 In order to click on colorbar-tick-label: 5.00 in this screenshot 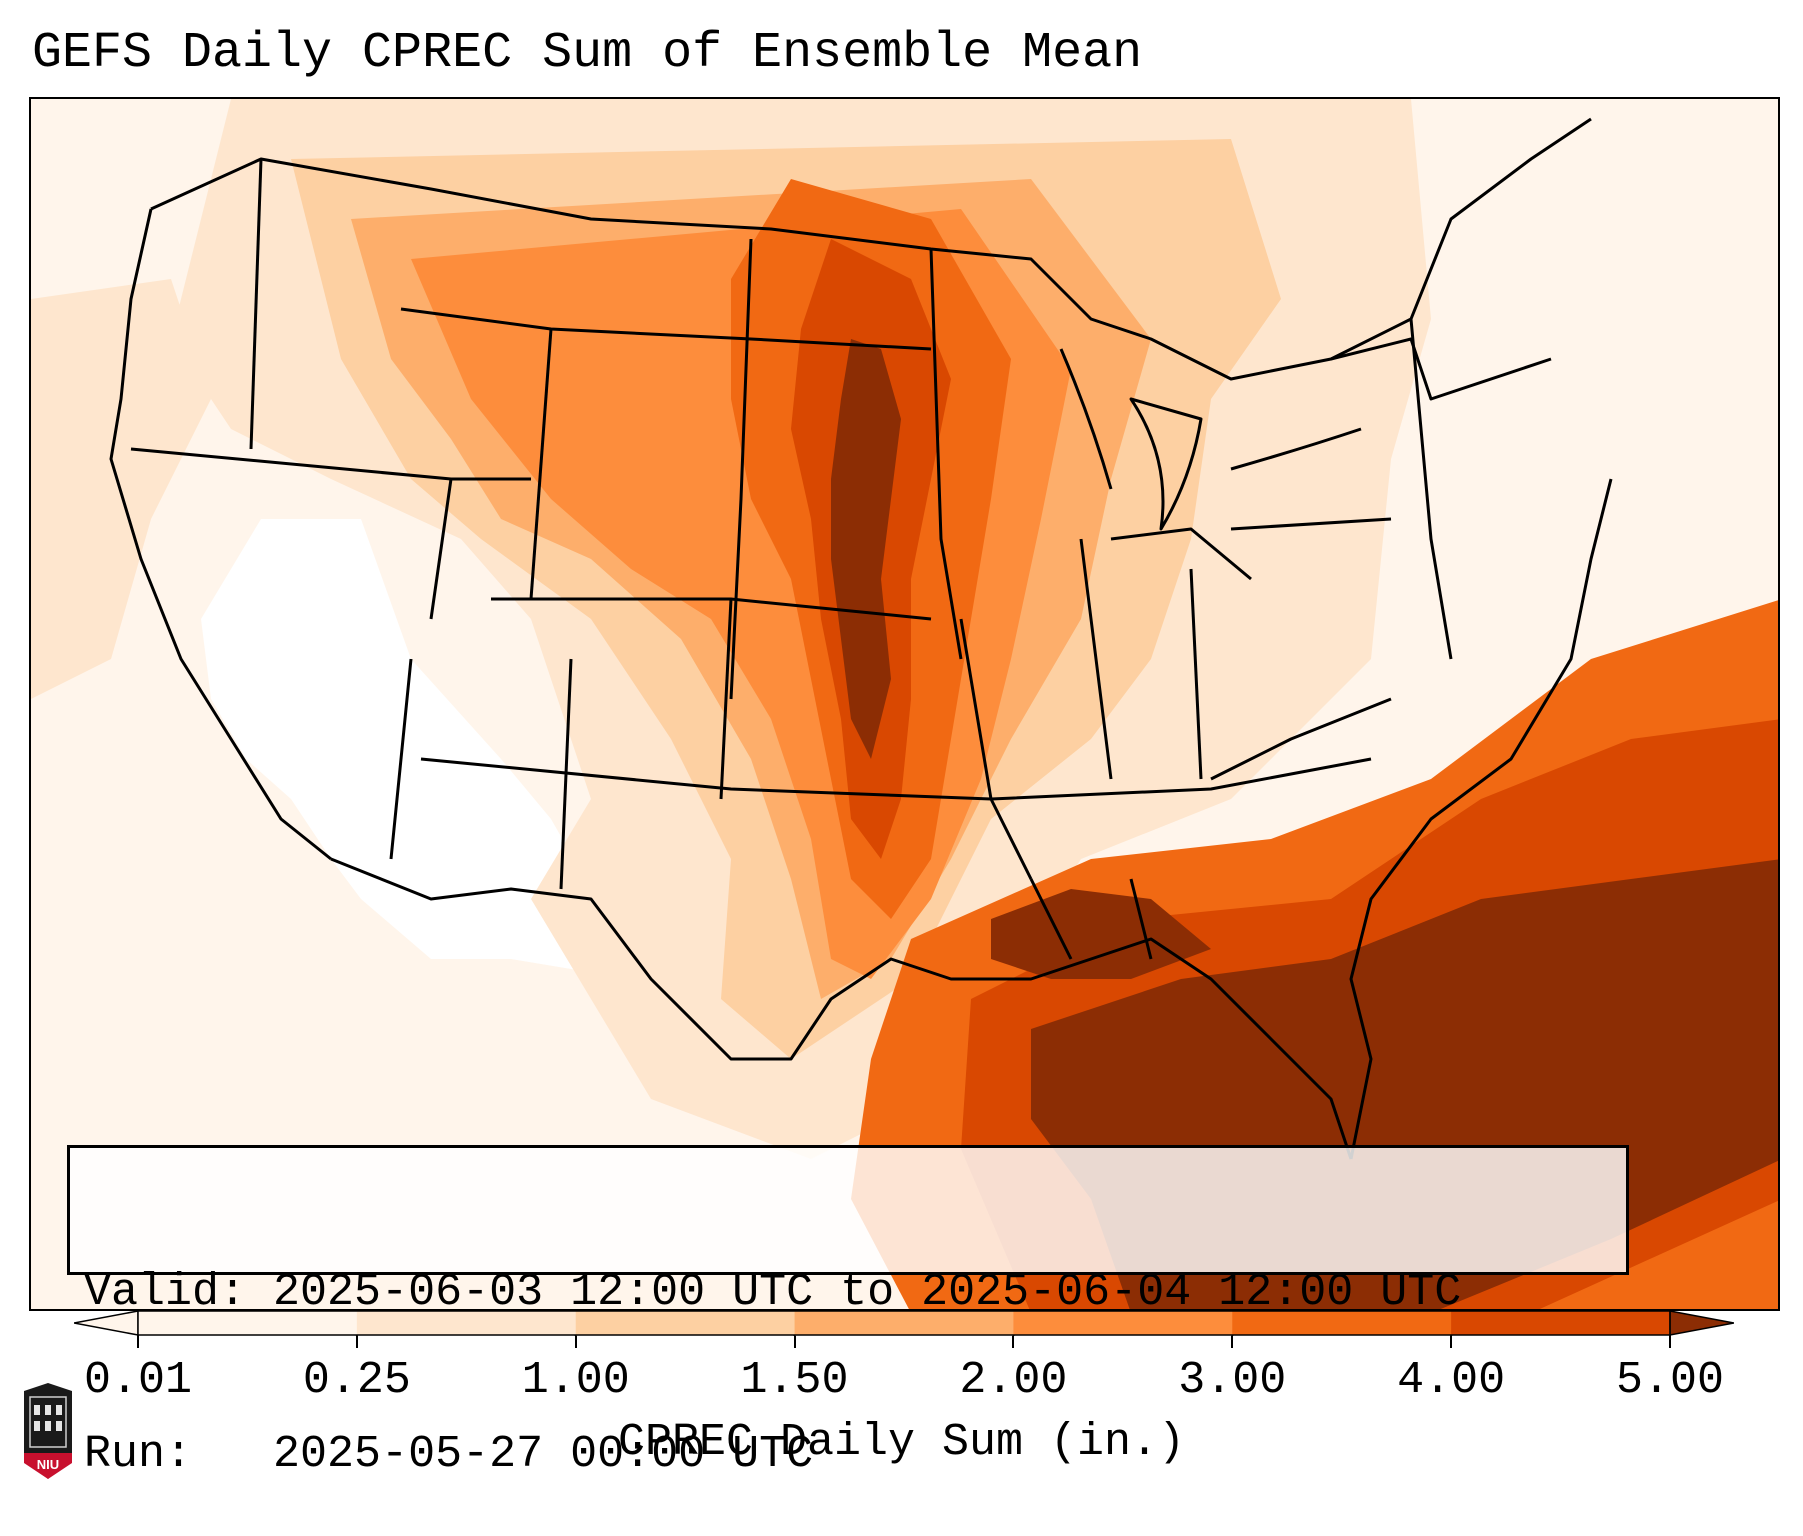, I will do `click(1670, 1380)`.